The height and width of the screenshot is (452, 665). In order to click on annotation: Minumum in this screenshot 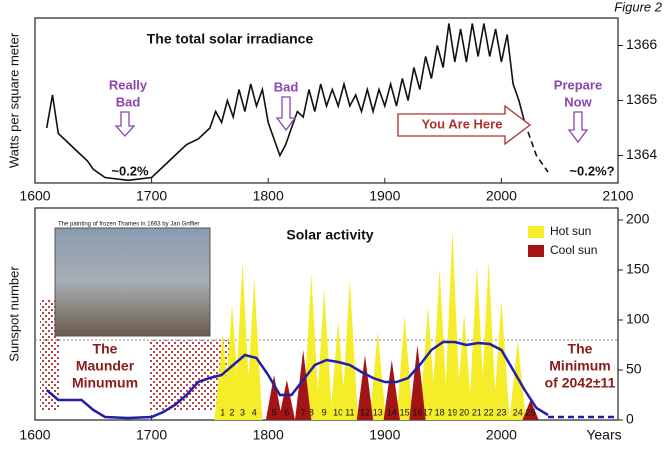, I will do `click(105, 383)`.